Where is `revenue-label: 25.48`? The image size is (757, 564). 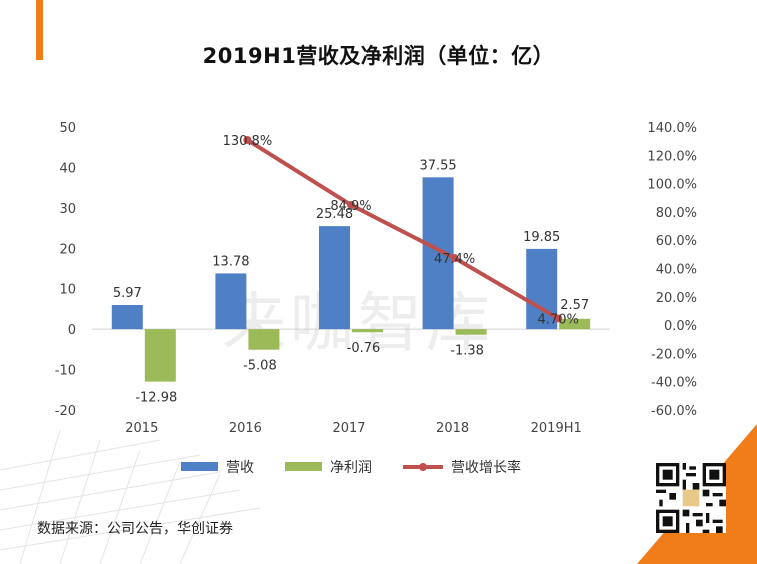 revenue-label: 25.48 is located at coordinates (334, 214).